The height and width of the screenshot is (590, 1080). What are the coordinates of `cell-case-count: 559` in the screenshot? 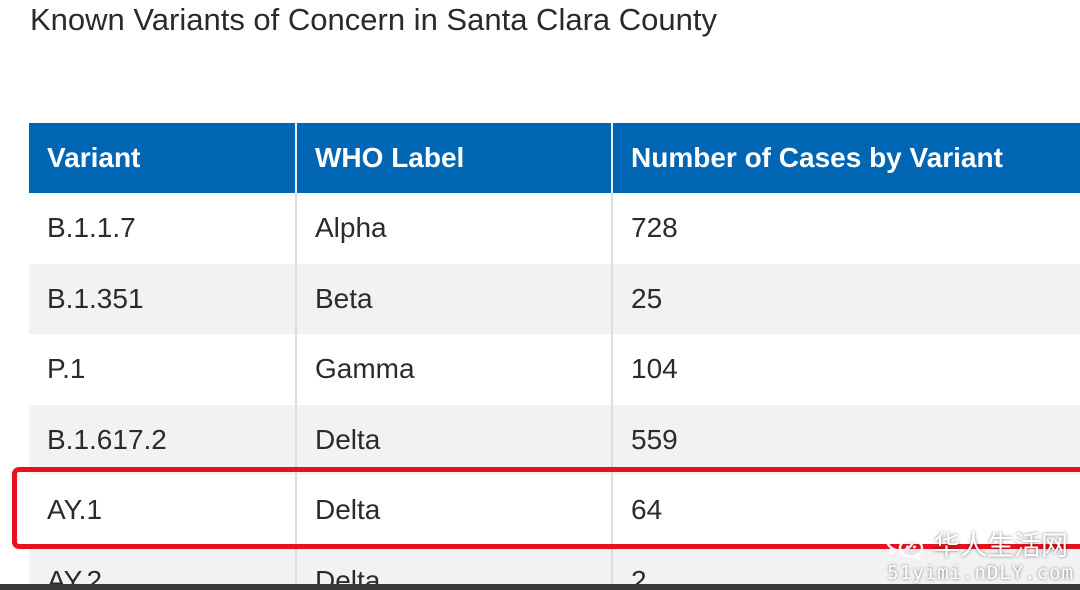 It's located at (846, 439).